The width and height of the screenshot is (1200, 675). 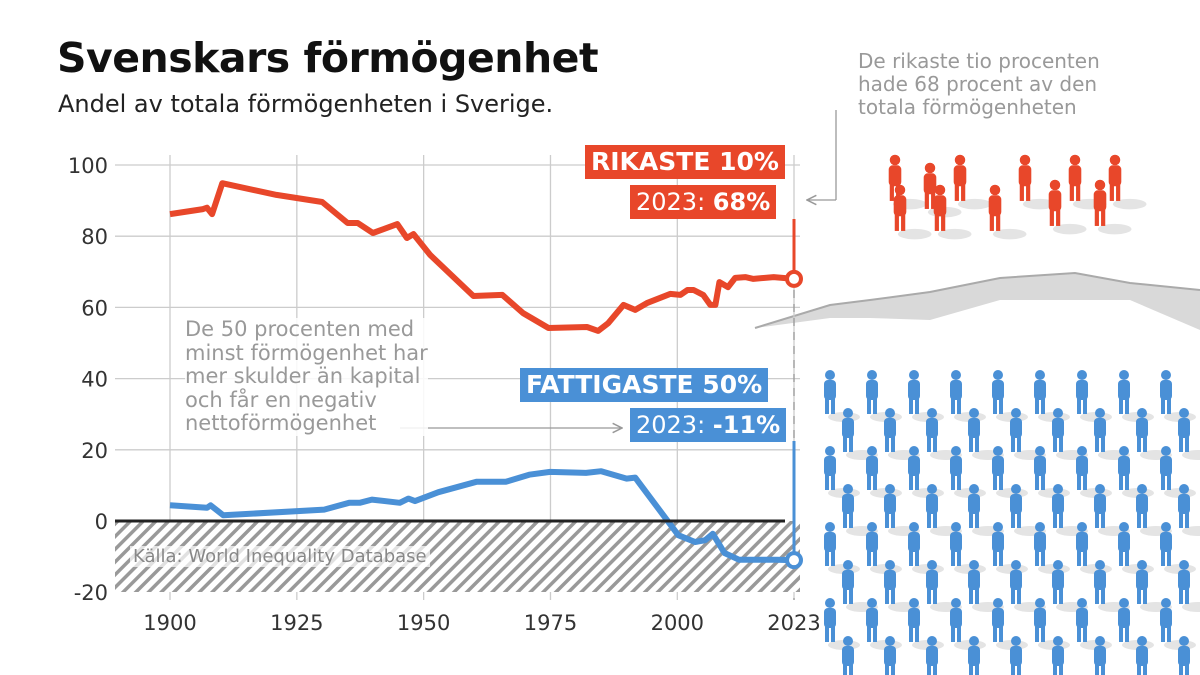 I want to click on x-tick-label: 2000, so click(x=677, y=623).